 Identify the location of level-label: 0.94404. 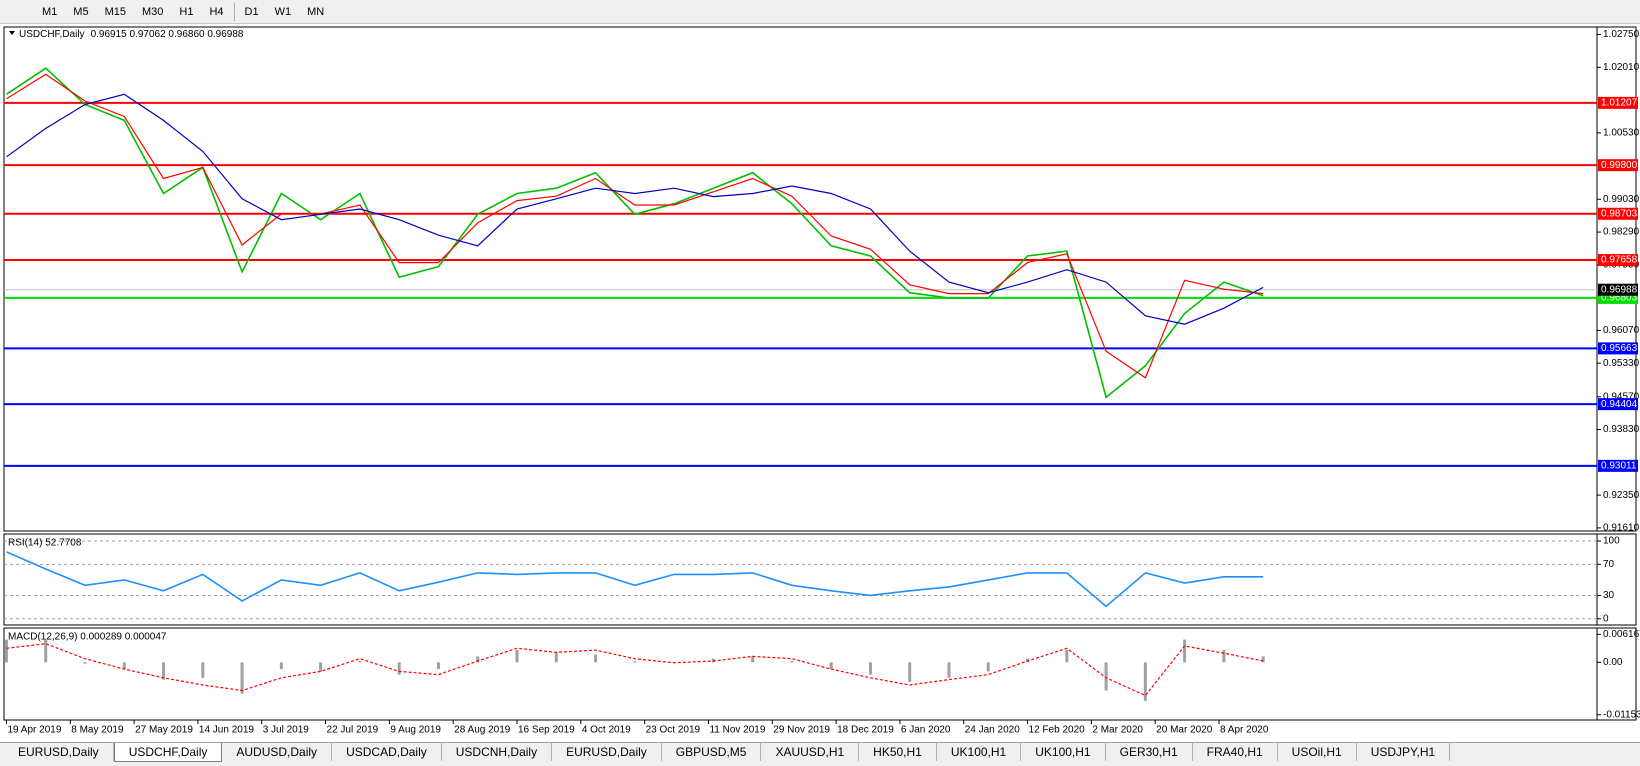
(1619, 404).